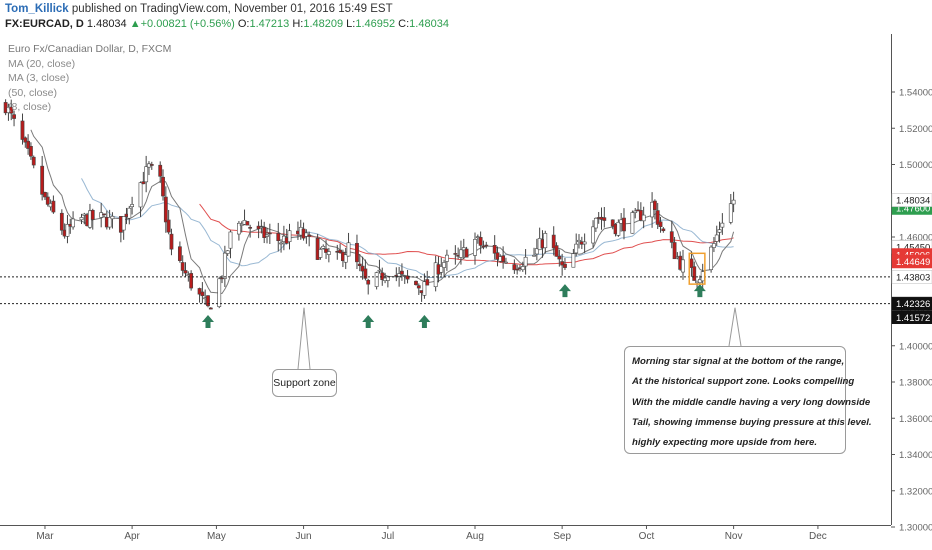 The width and height of the screenshot is (932, 550). I want to click on open-value: 1.47213, so click(269, 24).